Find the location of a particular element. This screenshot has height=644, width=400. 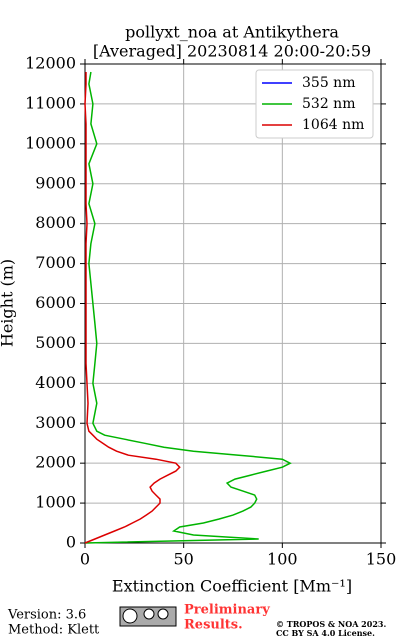

legend-label: 532 nm is located at coordinates (328, 104).